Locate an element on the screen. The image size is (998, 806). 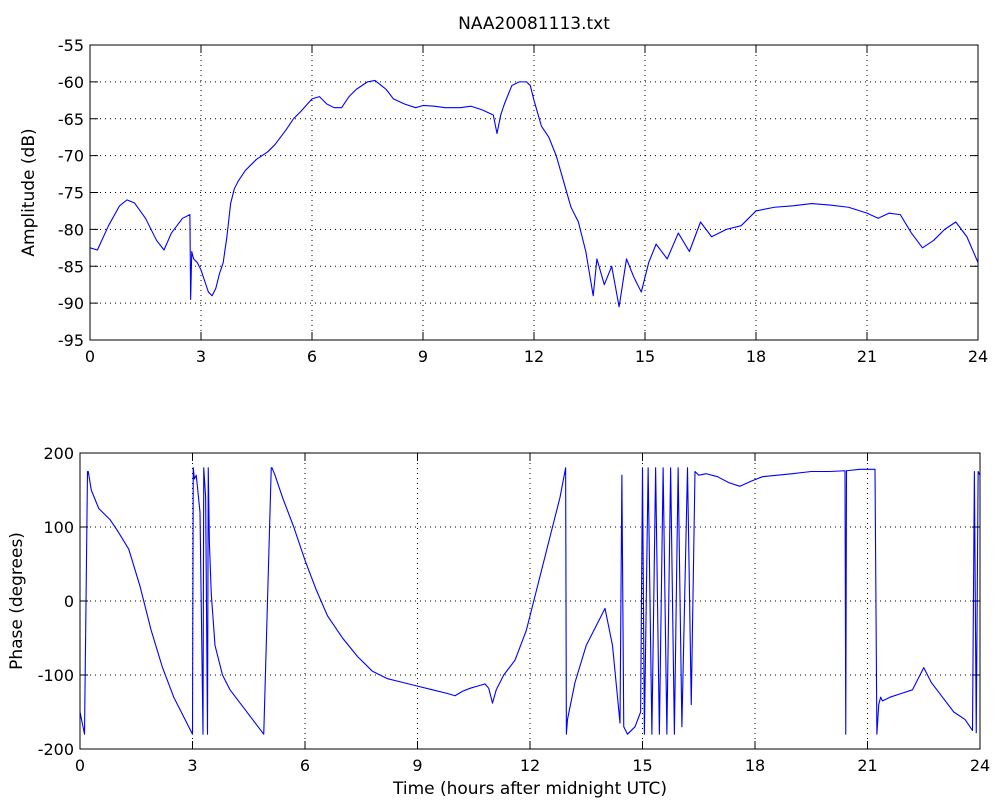
amplitude-y-tick-label: -75 is located at coordinates (71, 193).